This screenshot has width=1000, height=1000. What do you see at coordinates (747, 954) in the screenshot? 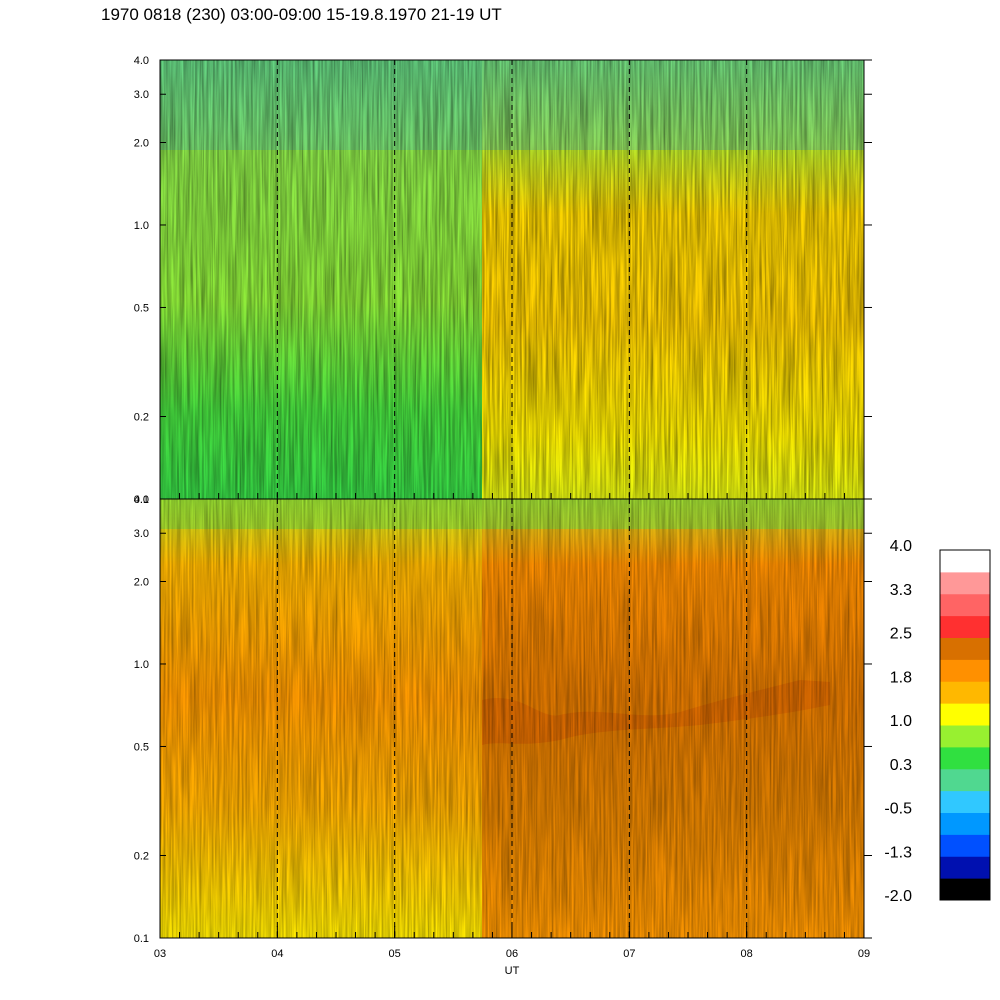
I see `x-tick-label: 08` at bounding box center [747, 954].